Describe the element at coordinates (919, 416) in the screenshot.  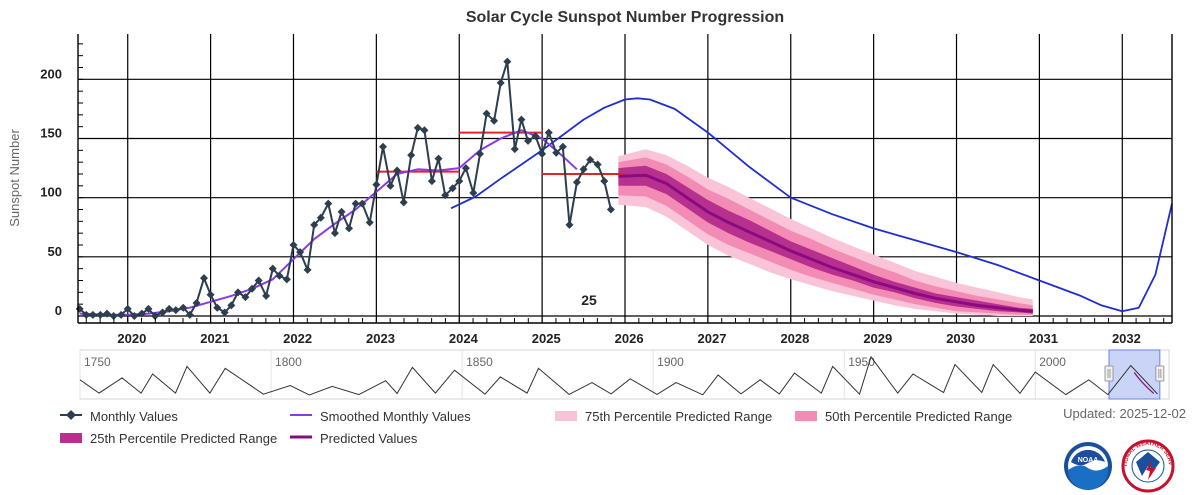
I see `legend-label-p50: 50th Percentile Predicted Range` at that location.